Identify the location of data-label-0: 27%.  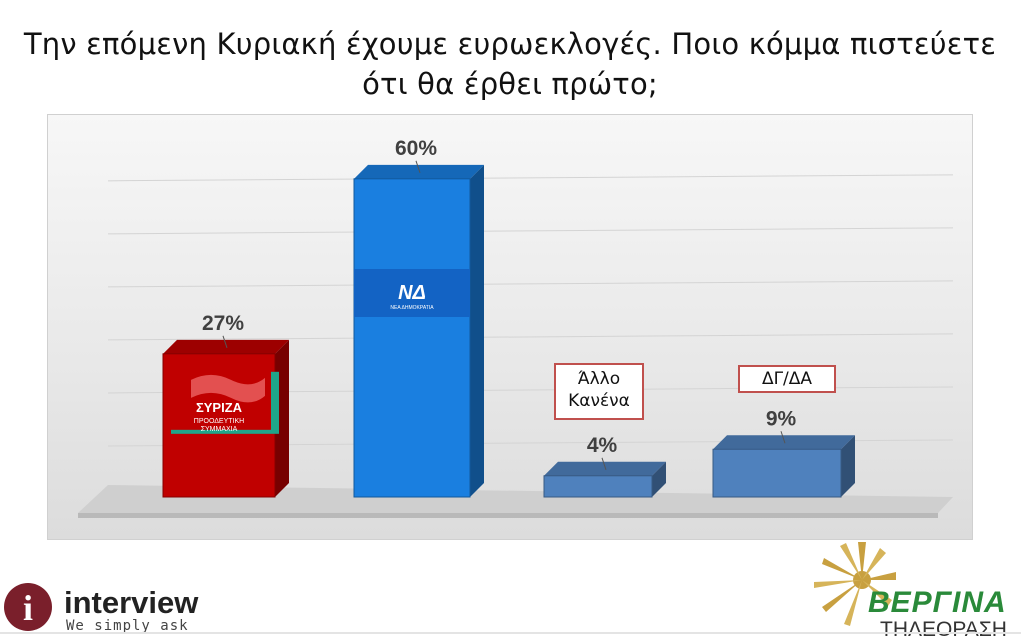
(223, 323).